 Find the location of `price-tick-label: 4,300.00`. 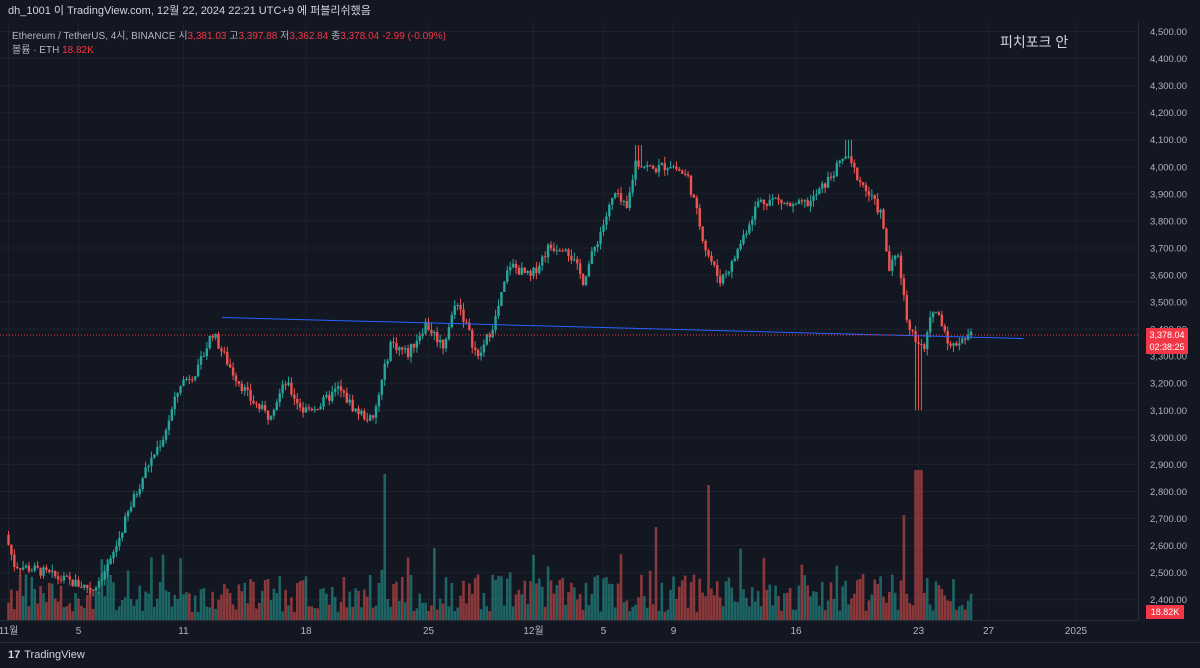

price-tick-label: 4,300.00 is located at coordinates (1168, 86).